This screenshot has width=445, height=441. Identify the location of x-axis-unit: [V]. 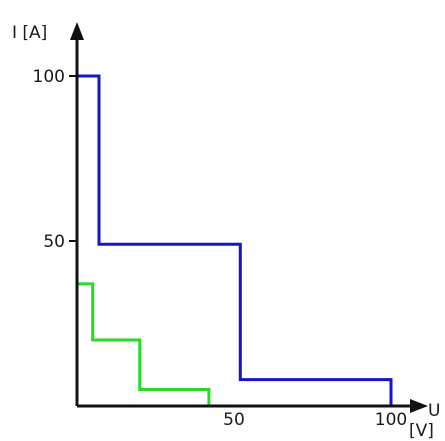
(421, 431).